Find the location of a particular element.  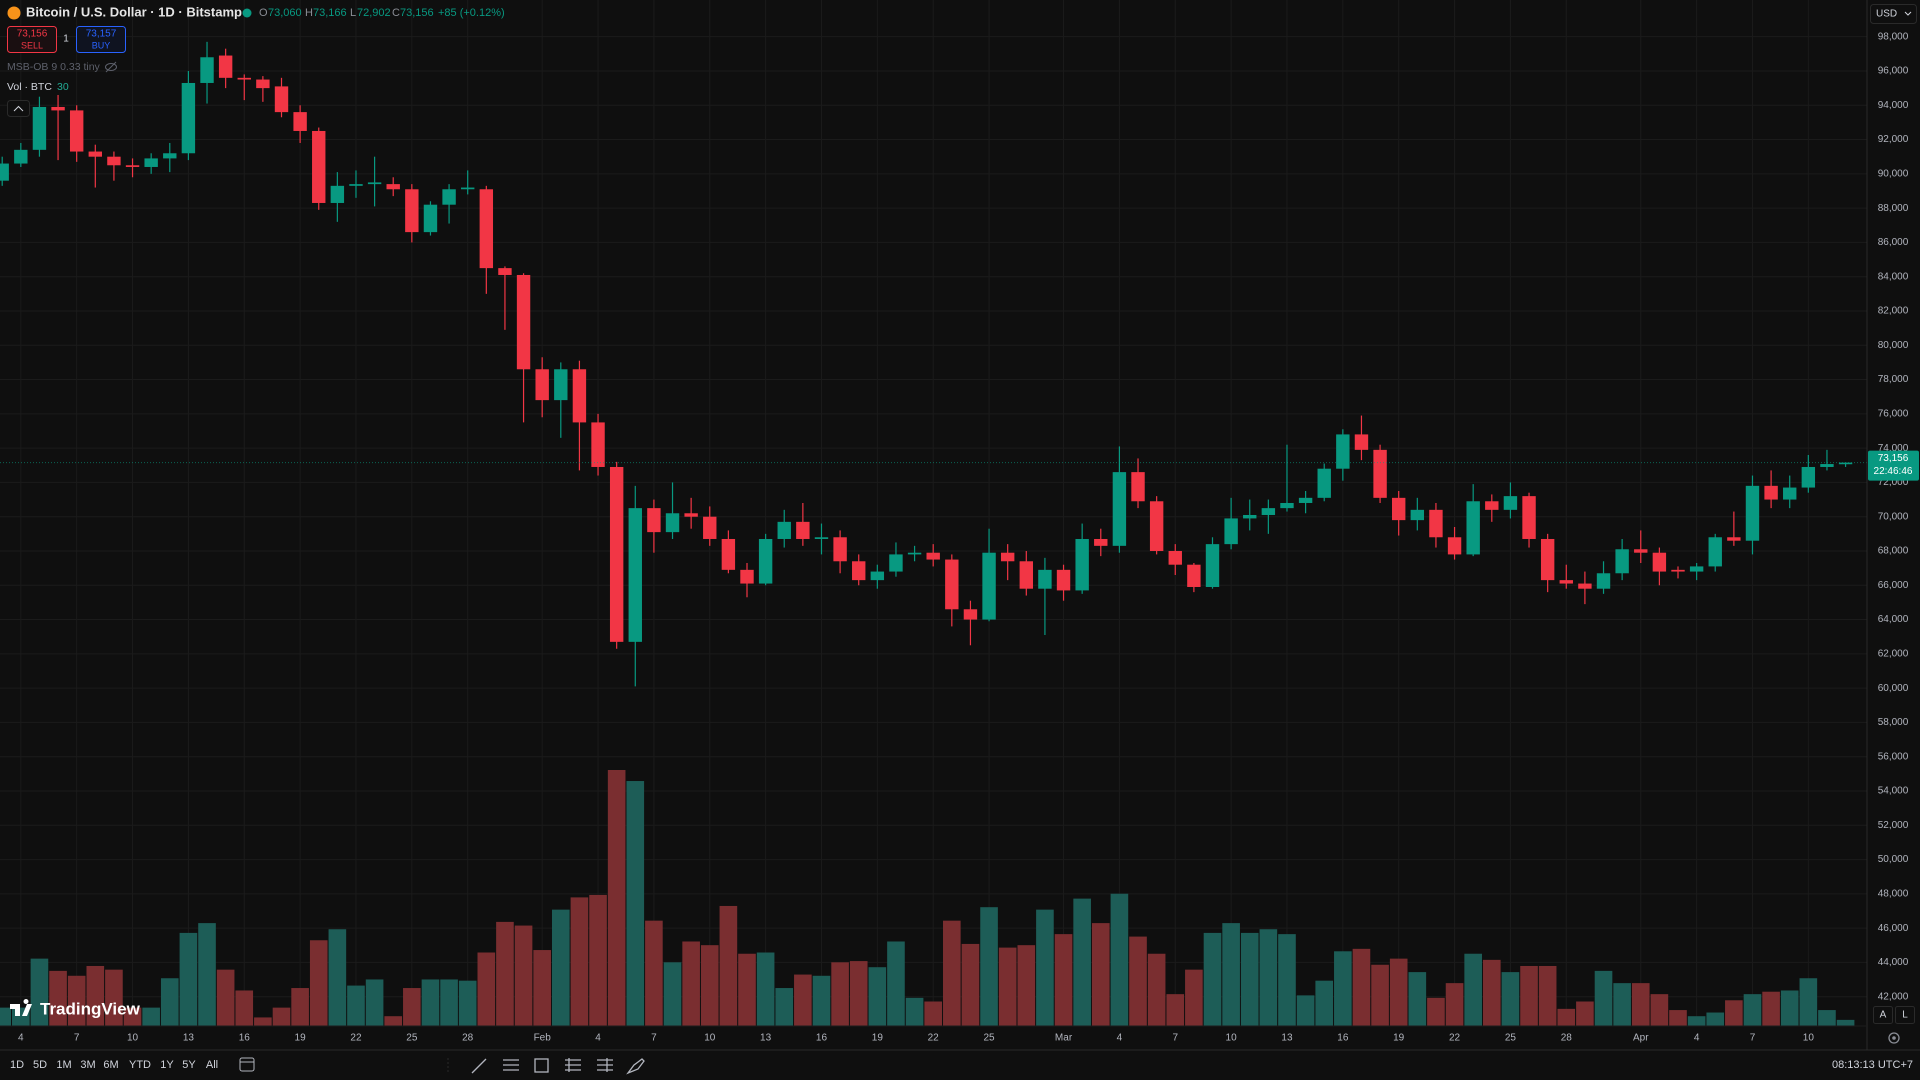

channel-tool is located at coordinates (573, 1065).